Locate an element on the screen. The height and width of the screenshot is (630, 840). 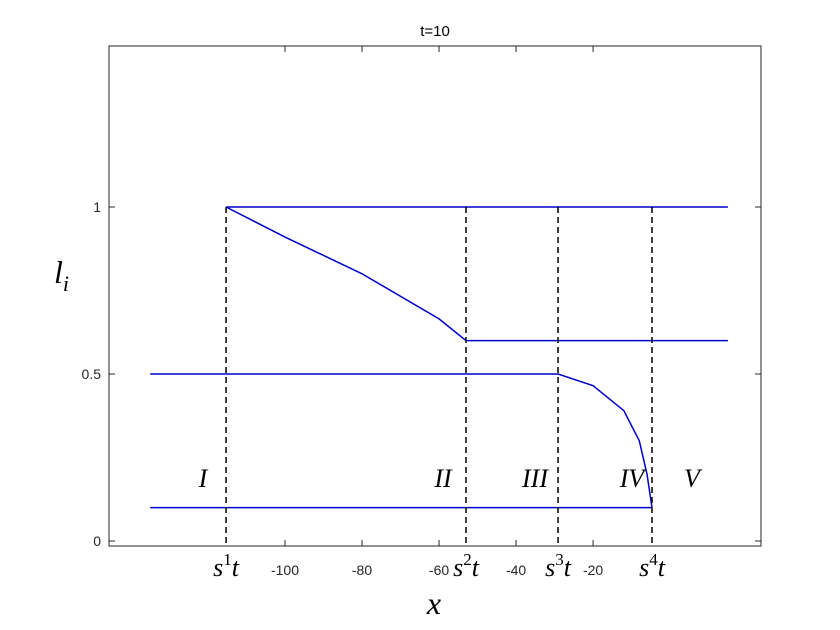
y-axis-label: li is located at coordinates (61, 275).